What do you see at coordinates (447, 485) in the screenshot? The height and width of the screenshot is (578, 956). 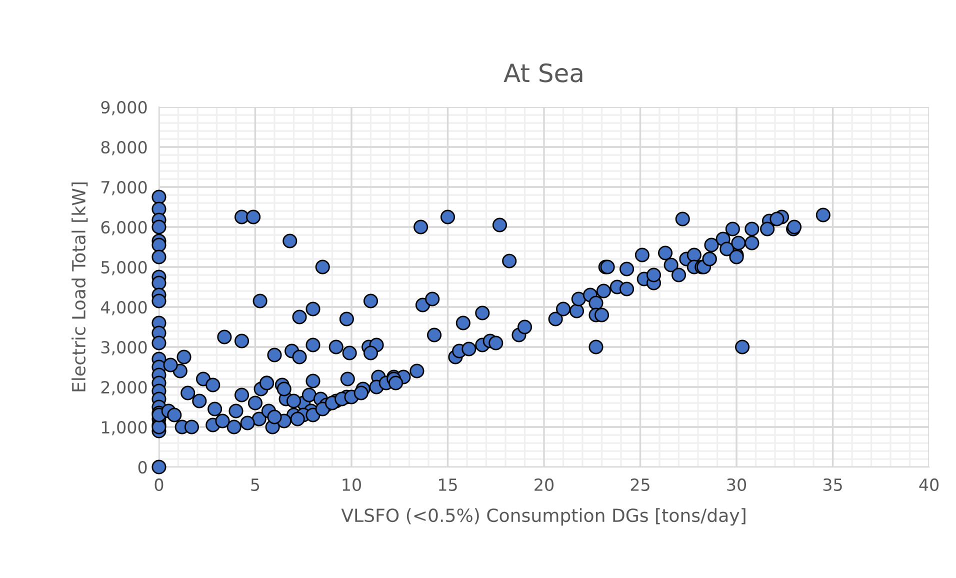 I see `x-tick-label: 15` at bounding box center [447, 485].